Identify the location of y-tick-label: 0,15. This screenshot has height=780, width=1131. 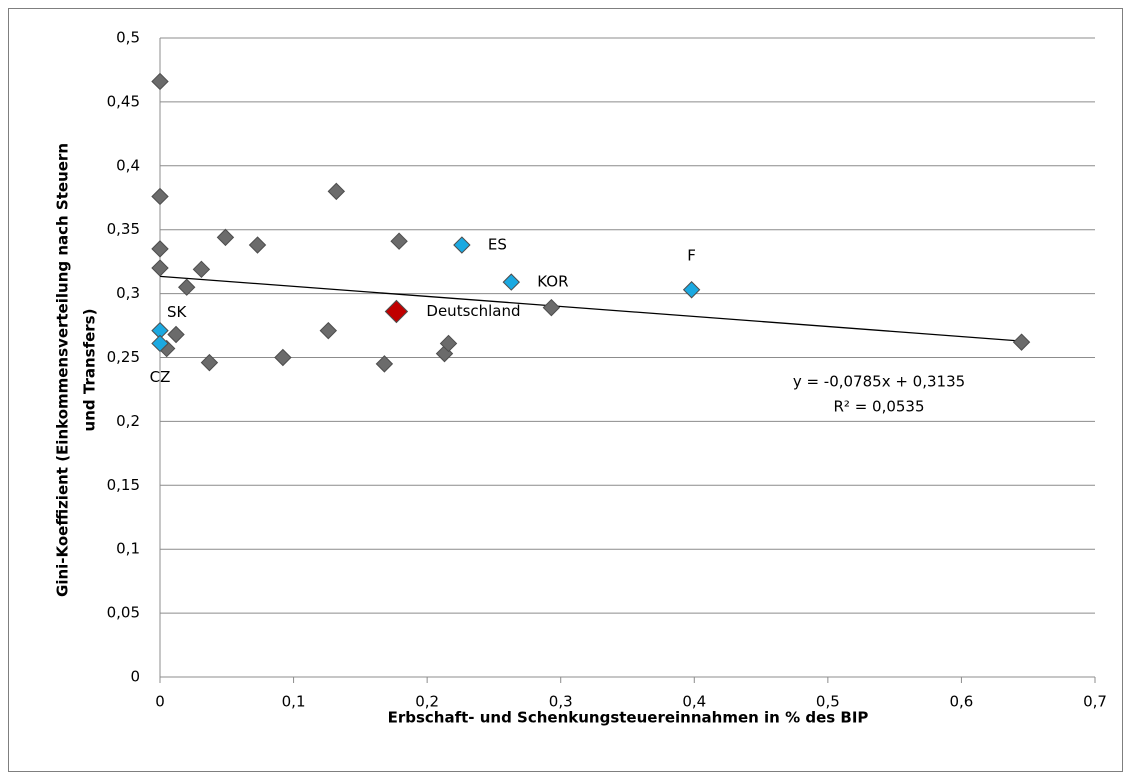
(123, 485).